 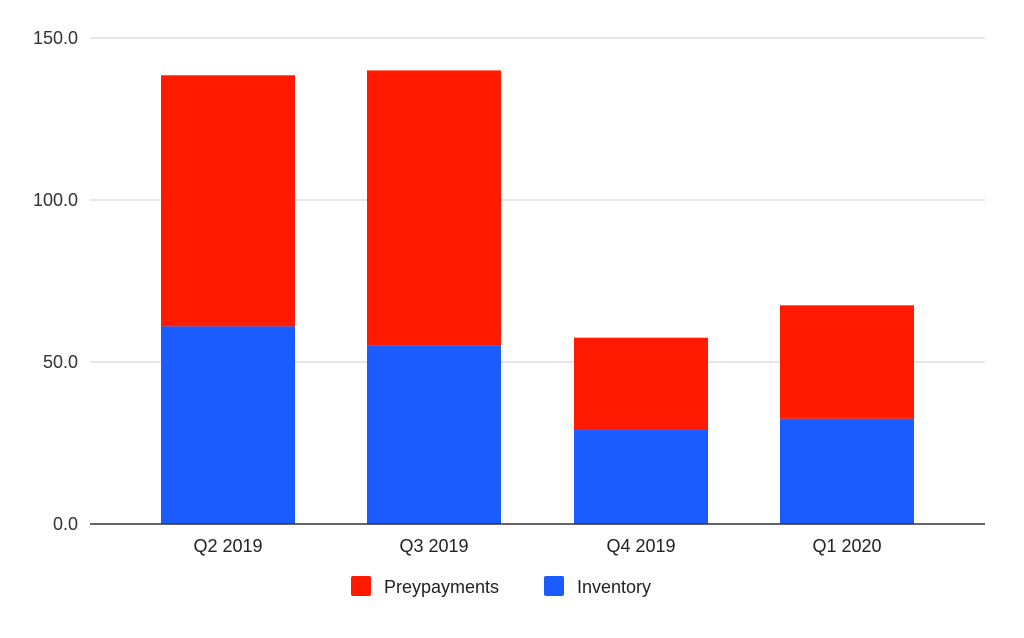 What do you see at coordinates (640, 546) in the screenshot?
I see `x-category-label: Q4 2019` at bounding box center [640, 546].